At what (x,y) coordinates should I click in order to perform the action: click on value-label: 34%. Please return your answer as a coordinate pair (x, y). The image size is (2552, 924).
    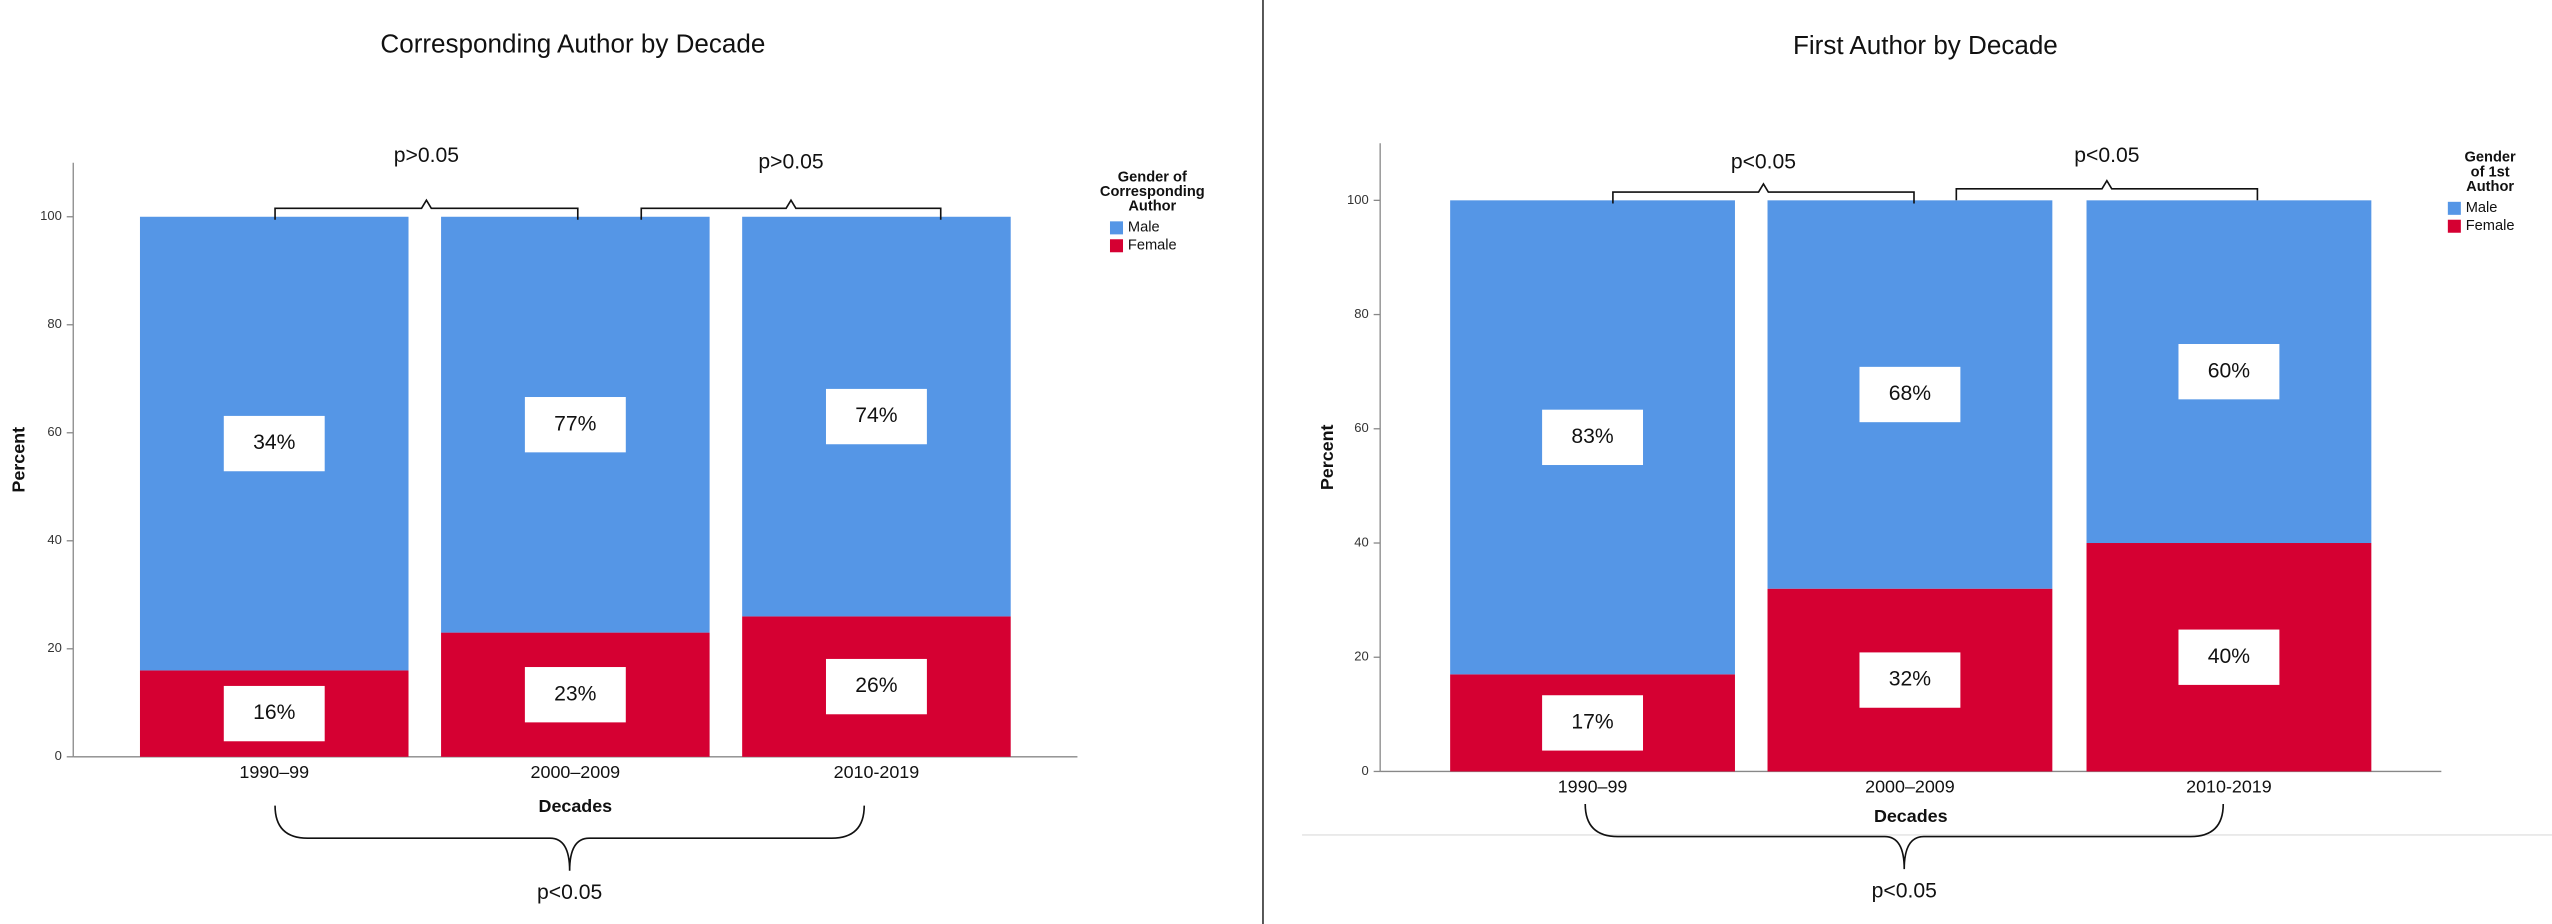
    Looking at the image, I should click on (274, 442).